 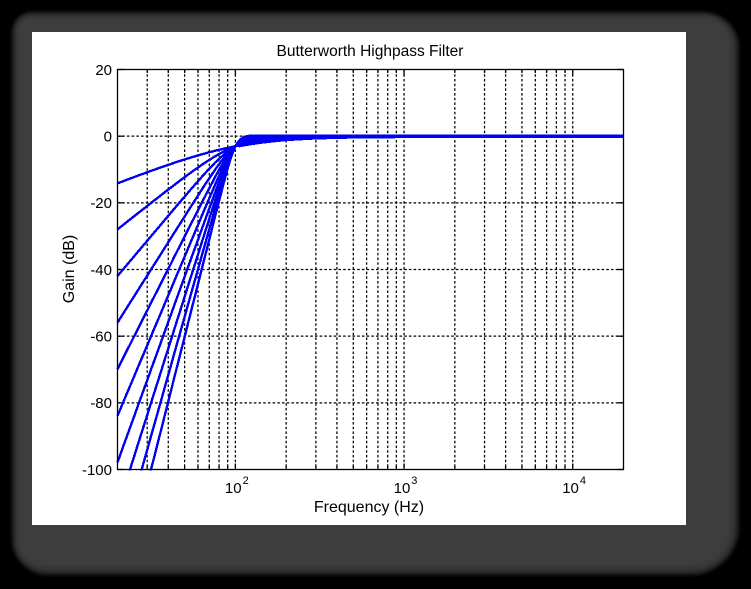 What do you see at coordinates (69, 269) in the screenshot?
I see `svg-text: Gain (dB)` at bounding box center [69, 269].